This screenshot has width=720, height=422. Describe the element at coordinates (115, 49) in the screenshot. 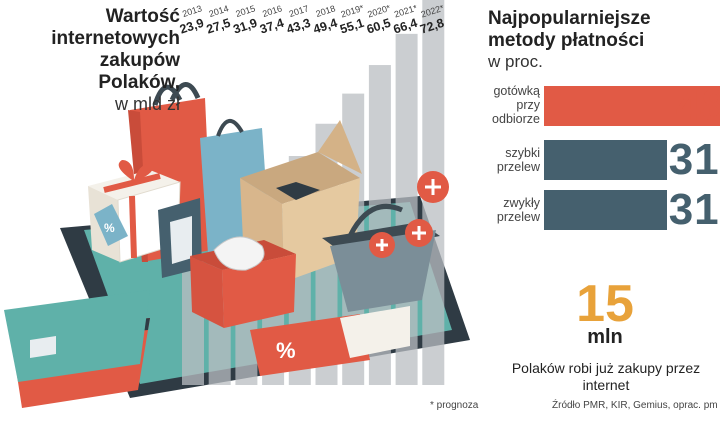

I see `left-chart-title: Wartość internetowych zakupów Polaków,` at that location.